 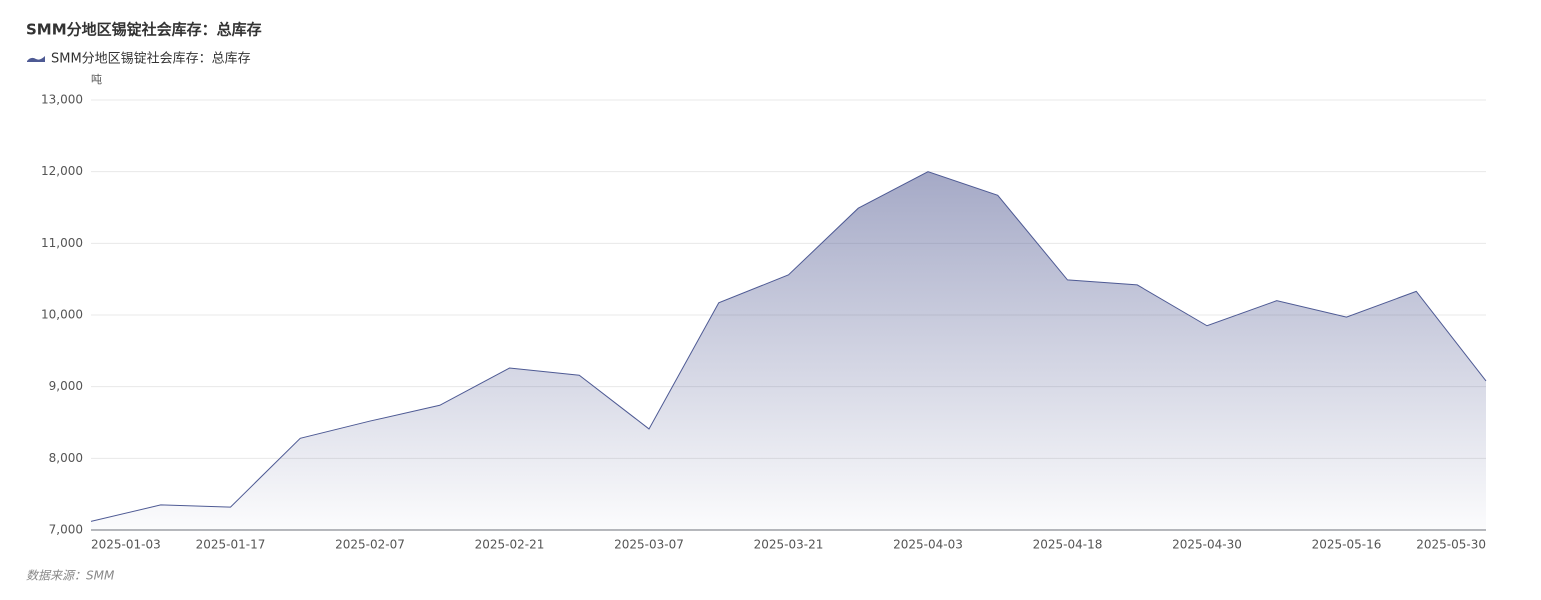 What do you see at coordinates (370, 545) in the screenshot?
I see `x-tick-label: 2025-02-07` at bounding box center [370, 545].